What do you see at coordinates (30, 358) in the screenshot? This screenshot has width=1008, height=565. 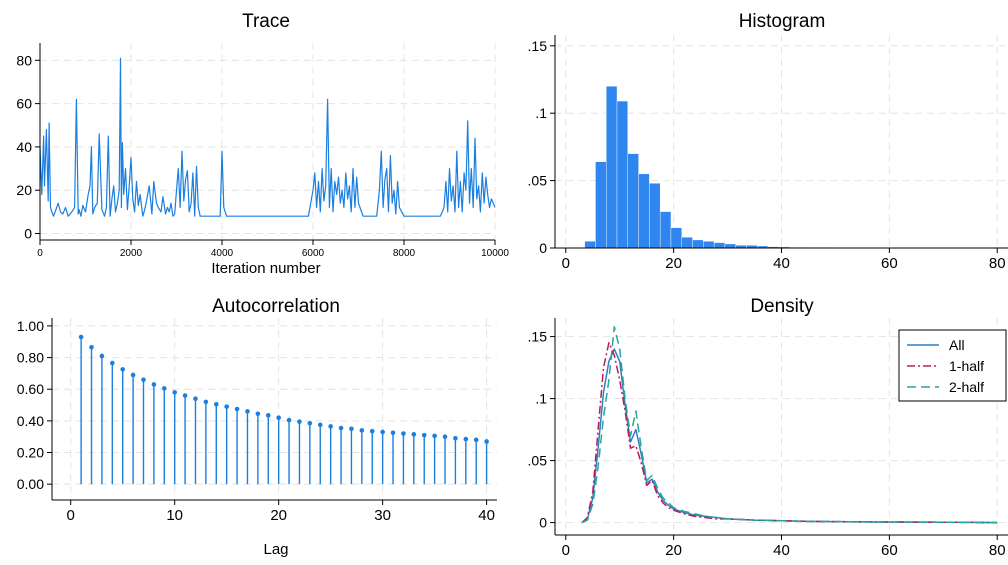 I see `autocorrelation-y-tick-label-4: 0.80` at bounding box center [30, 358].